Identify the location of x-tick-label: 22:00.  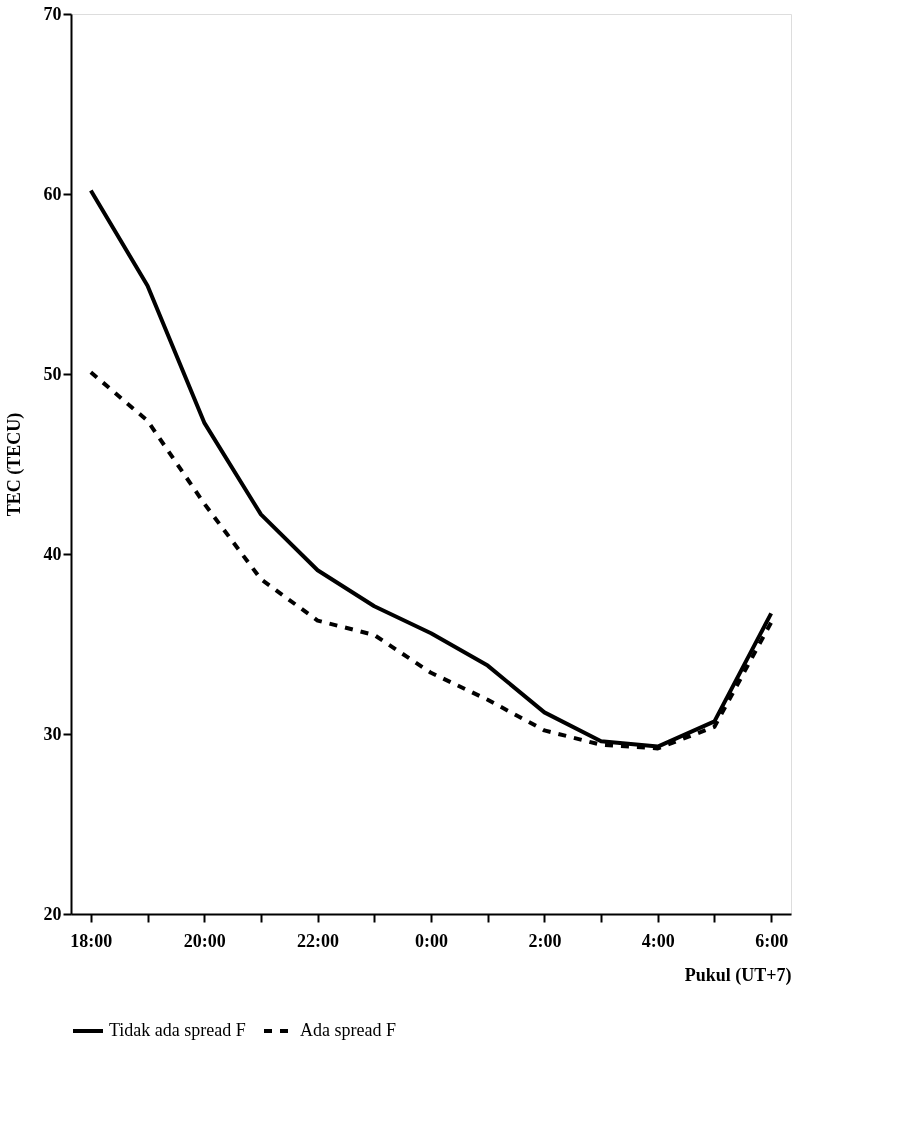
(318, 940).